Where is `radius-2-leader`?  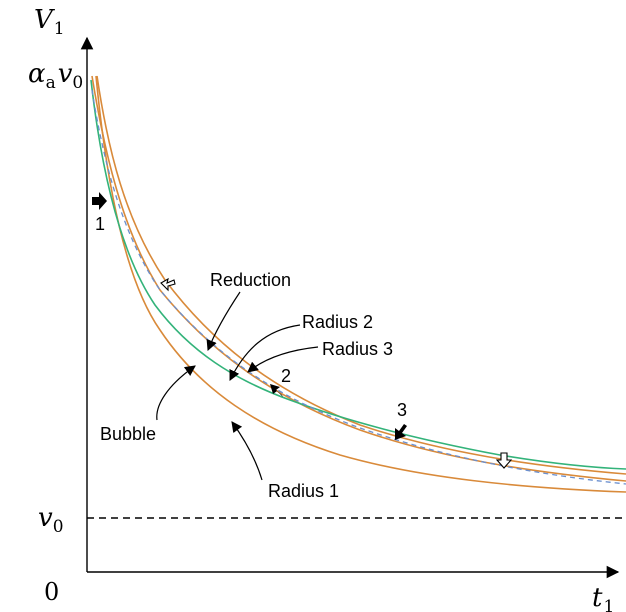
radius-2-leader is located at coordinates (265, 352).